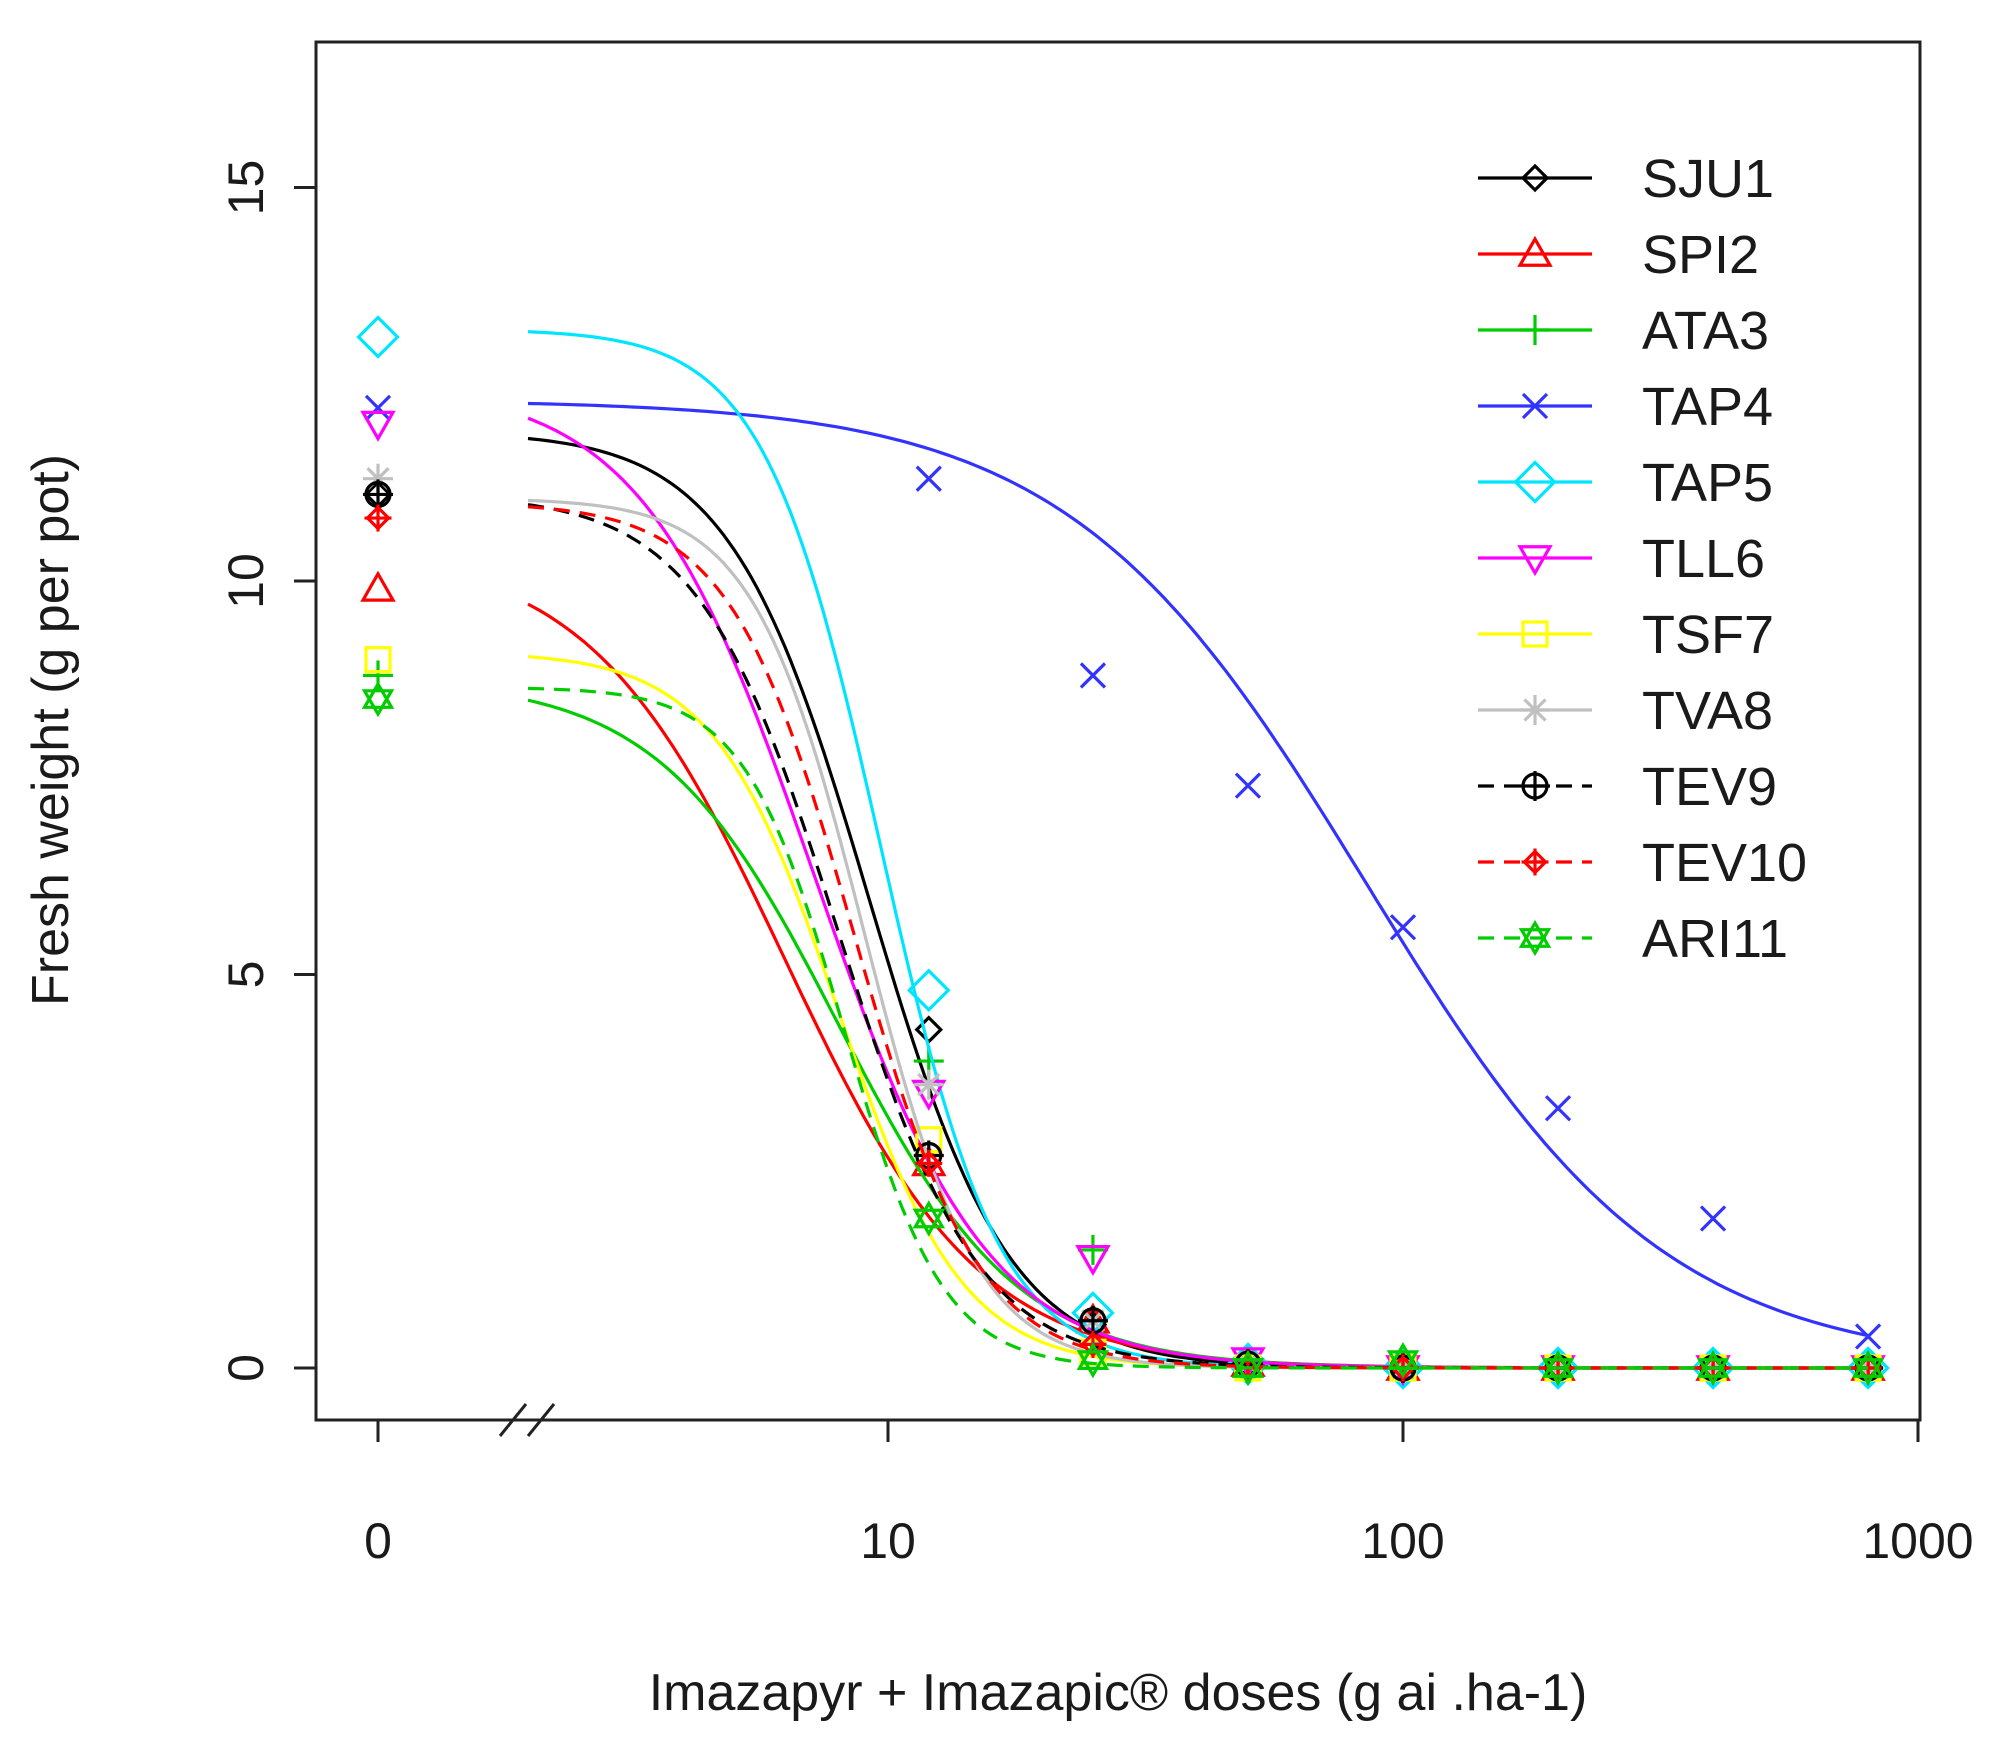 This screenshot has width=2013, height=1751. I want to click on y-tick-label: 10, so click(246, 581).